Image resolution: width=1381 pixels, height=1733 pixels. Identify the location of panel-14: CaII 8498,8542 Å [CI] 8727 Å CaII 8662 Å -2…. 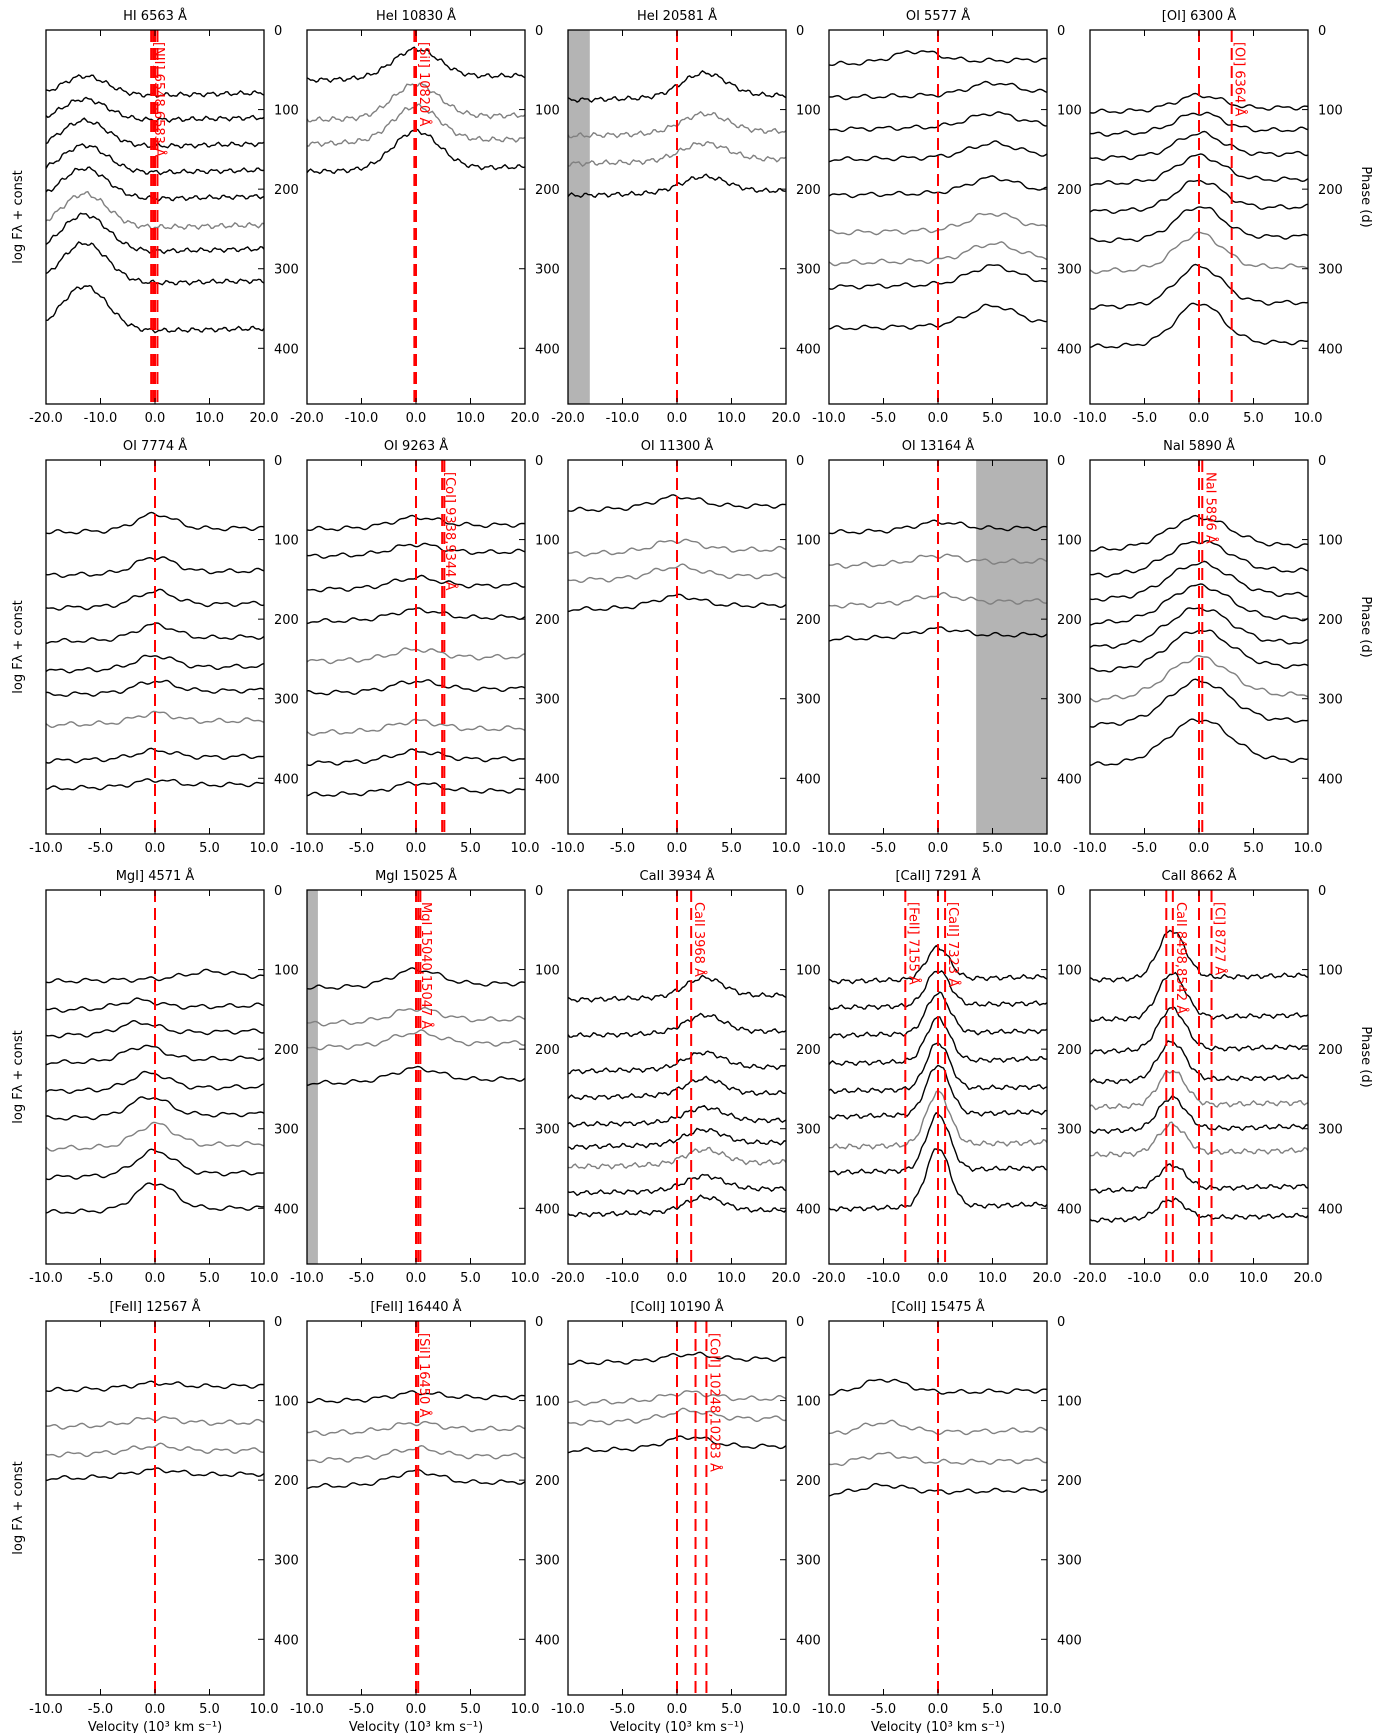
(1223, 1077).